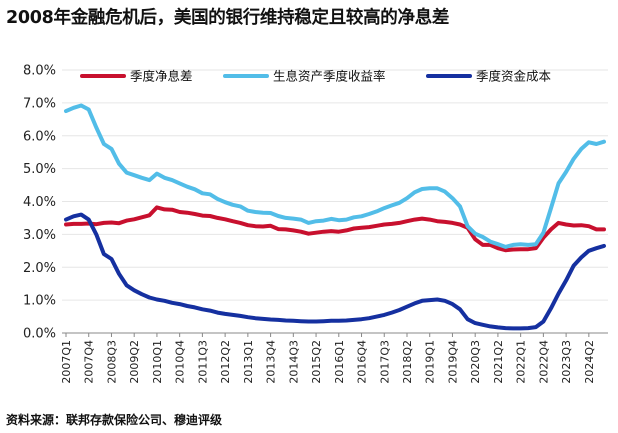 Image resolution: width=618 pixels, height=433 pixels. What do you see at coordinates (589, 362) in the screenshot?
I see `x-tick-label: 2024Q2` at bounding box center [589, 362].